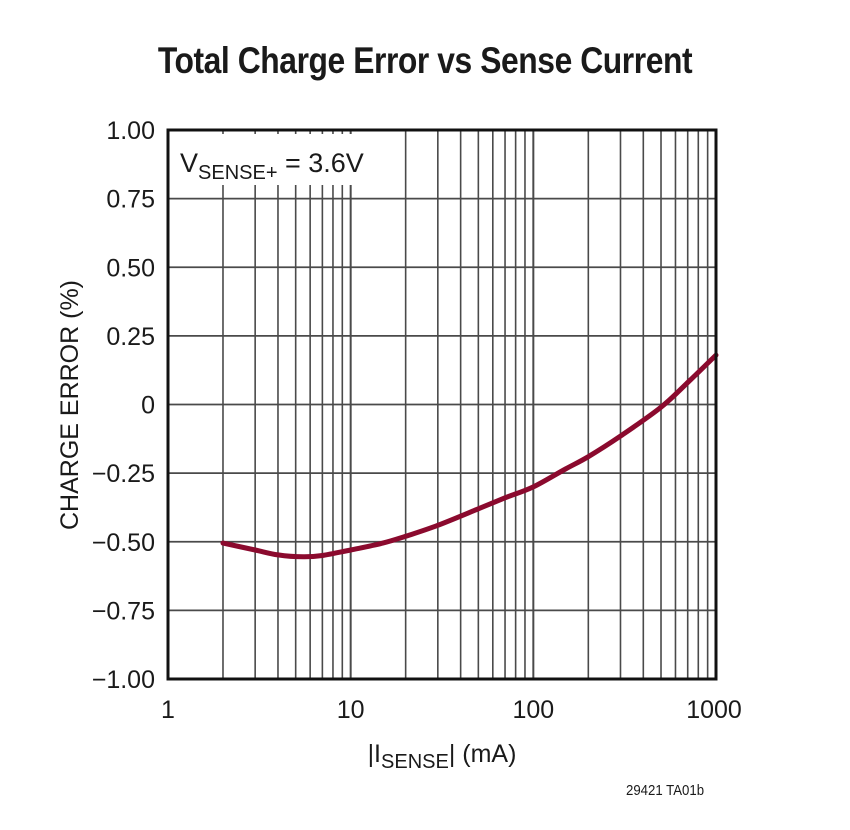 Image resolution: width=850 pixels, height=830 pixels. What do you see at coordinates (272, 166) in the screenshot?
I see `annotation-text: VSENSE+ = 3.6V` at bounding box center [272, 166].